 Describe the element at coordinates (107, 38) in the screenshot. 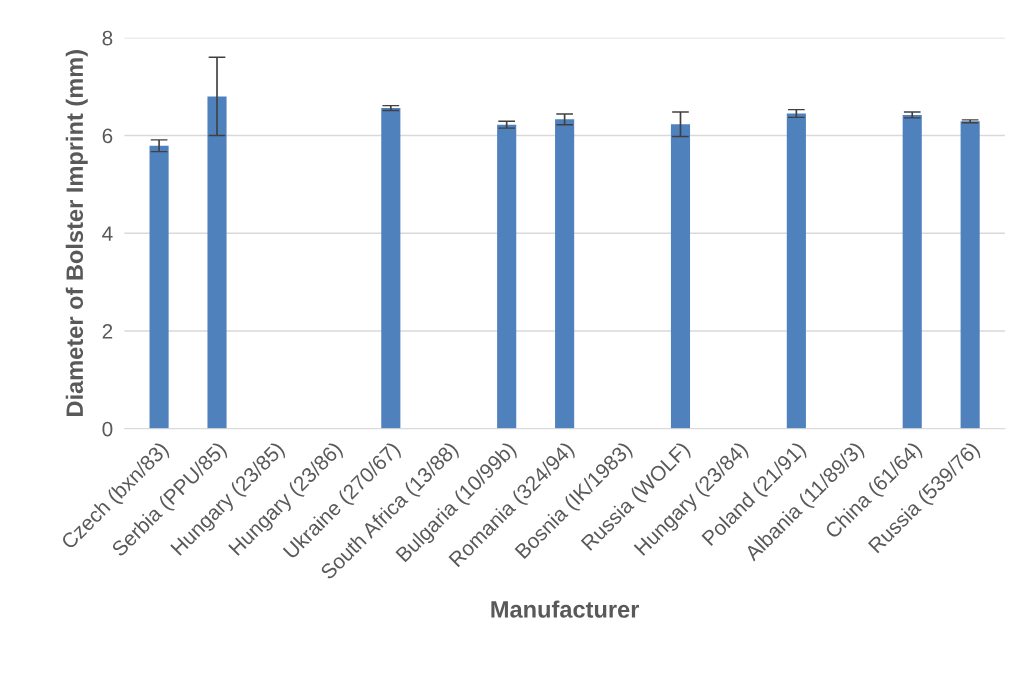

I see `y-tick-label: 8` at that location.